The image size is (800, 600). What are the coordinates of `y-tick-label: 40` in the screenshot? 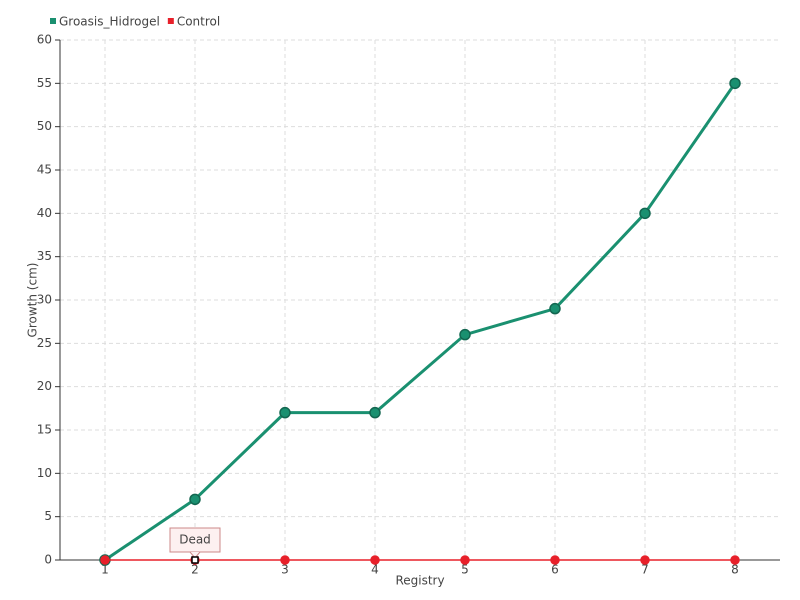 It's located at (44, 213).